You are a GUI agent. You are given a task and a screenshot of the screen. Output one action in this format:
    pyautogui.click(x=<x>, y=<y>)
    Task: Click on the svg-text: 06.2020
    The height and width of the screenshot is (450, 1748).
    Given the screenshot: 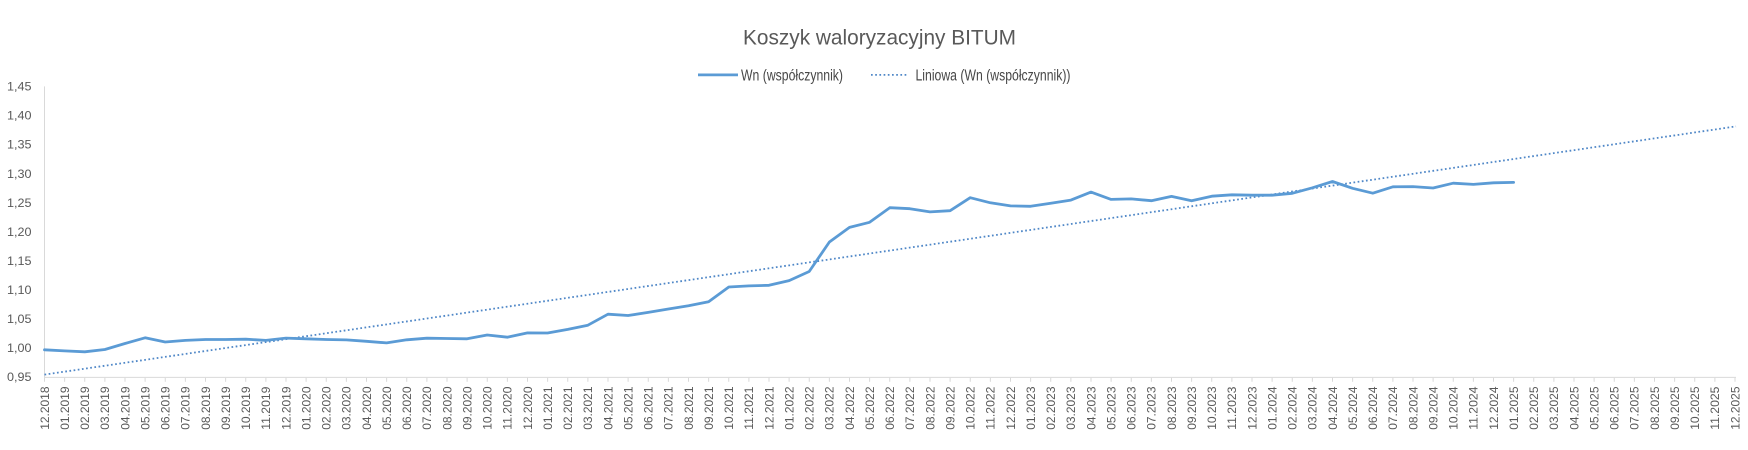 What is the action you would take?
    pyautogui.click(x=407, y=408)
    